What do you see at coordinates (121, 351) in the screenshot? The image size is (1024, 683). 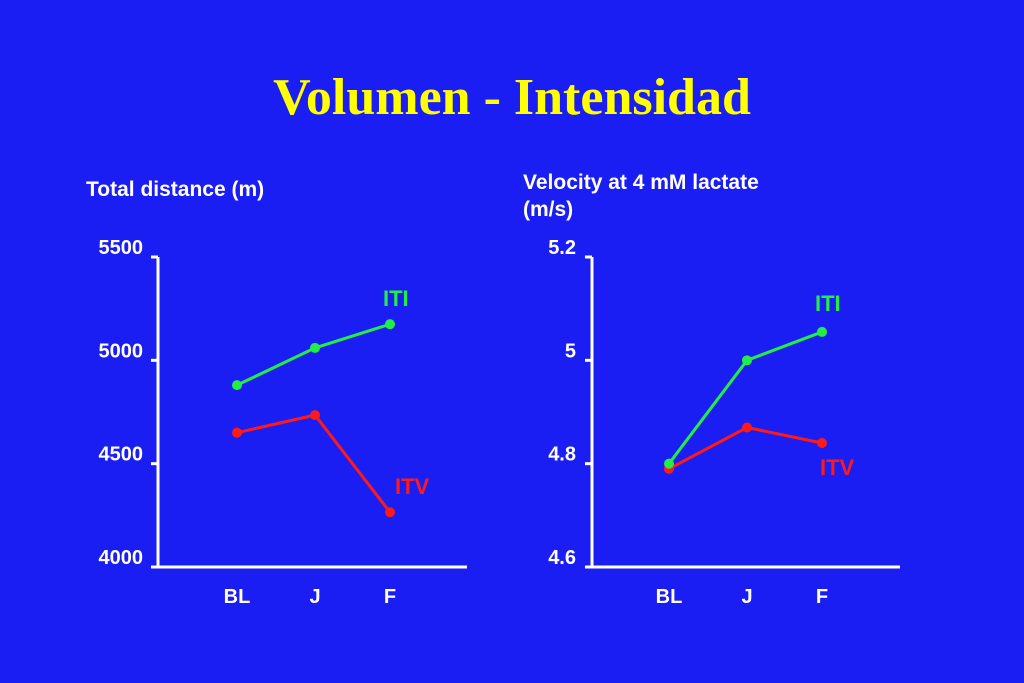 I see `y-tick-label: 5000` at bounding box center [121, 351].